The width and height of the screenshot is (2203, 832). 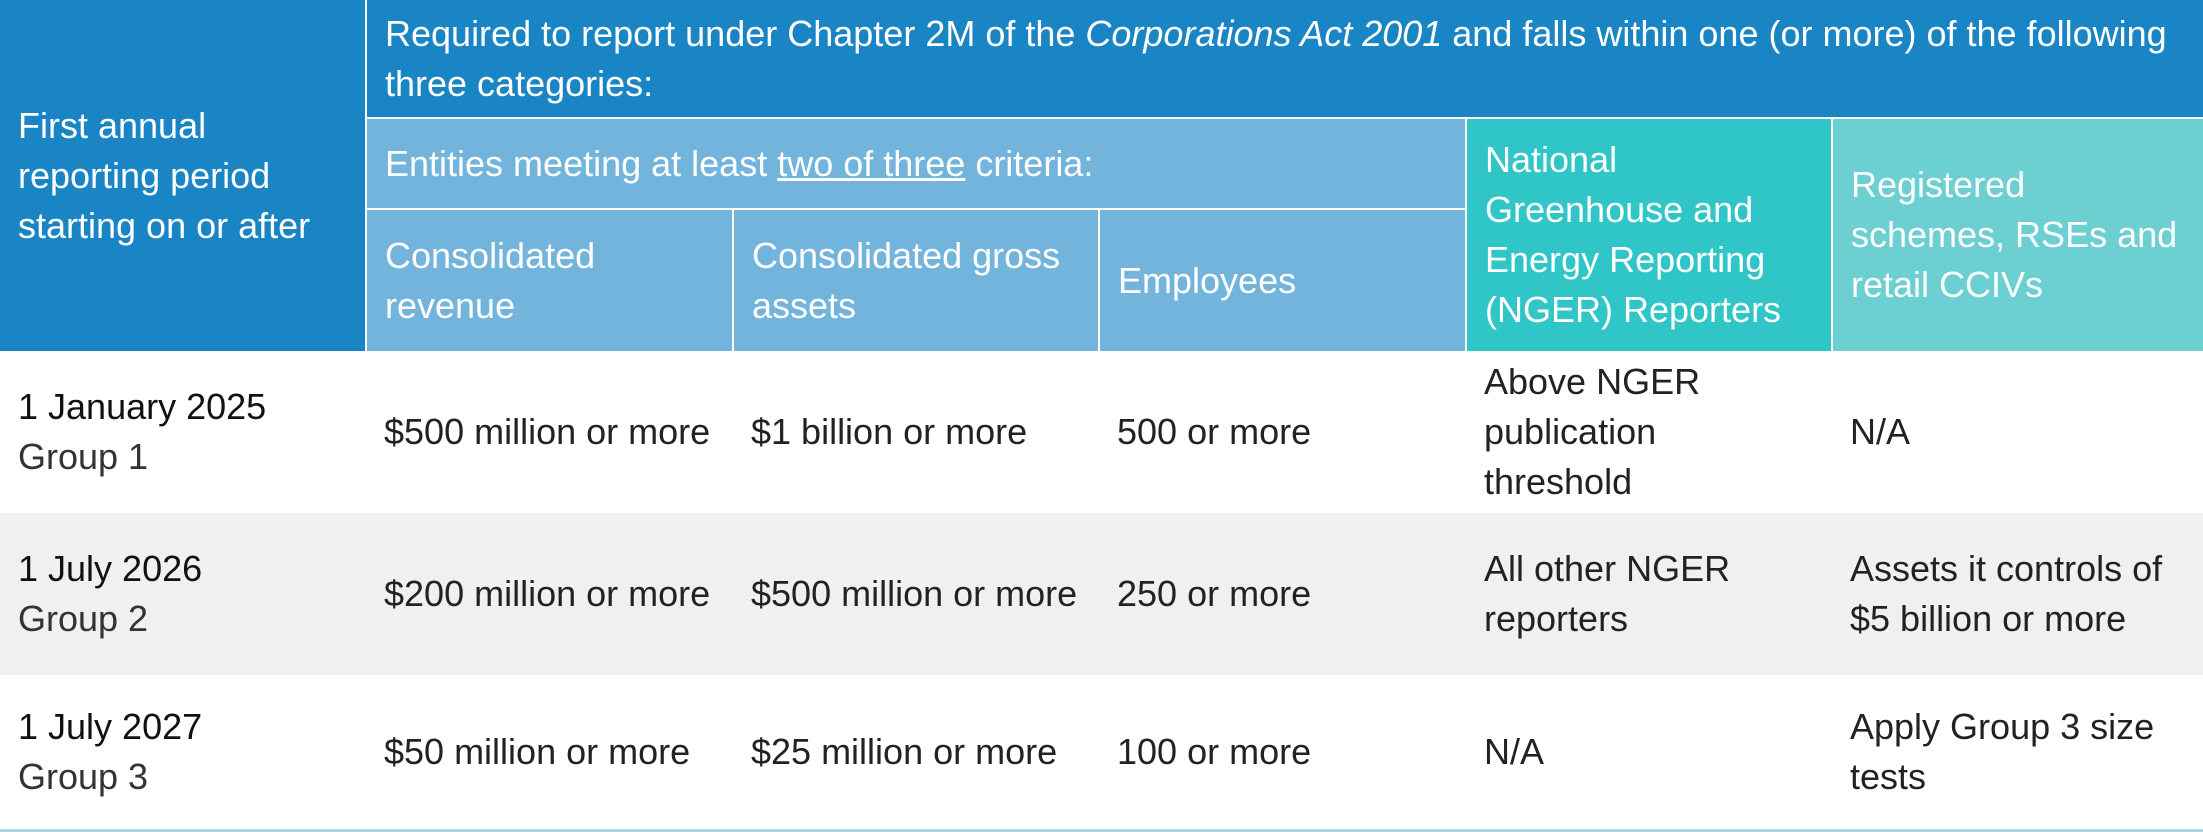 I want to click on nger-cell: All other NGER reporters, so click(x=1649, y=594).